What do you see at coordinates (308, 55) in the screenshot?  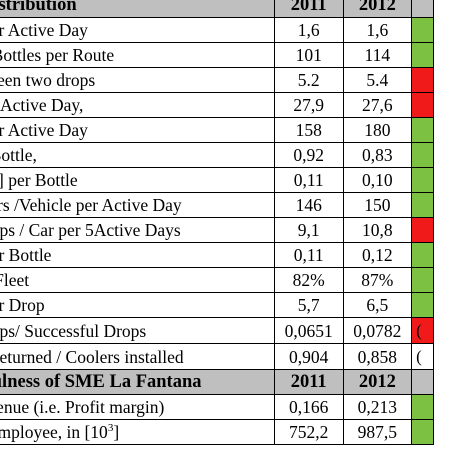 I see `value-2011: 101` at bounding box center [308, 55].